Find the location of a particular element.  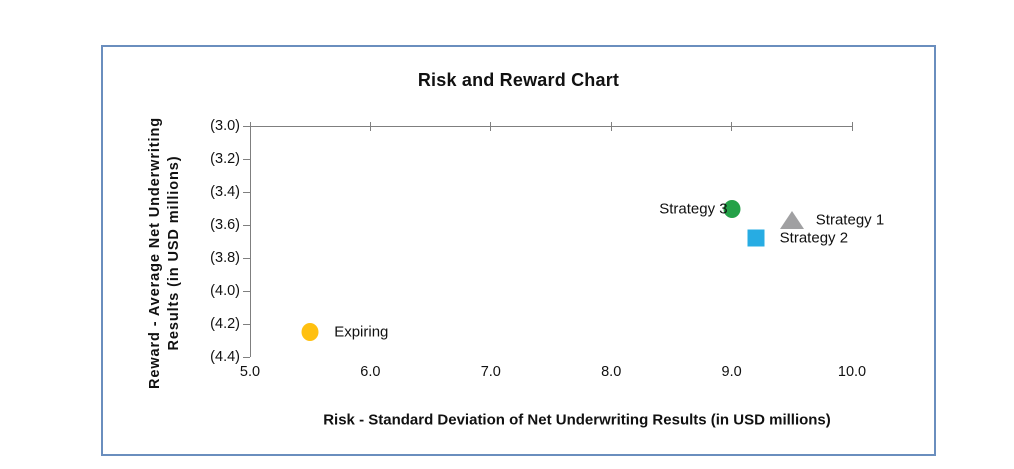

y-axis-line is located at coordinates (250, 241).